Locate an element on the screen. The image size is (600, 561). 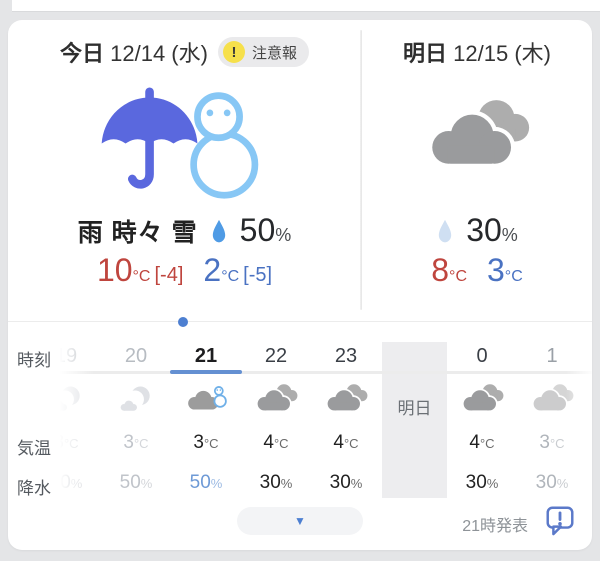
rain-snow-icon is located at coordinates (179, 143).